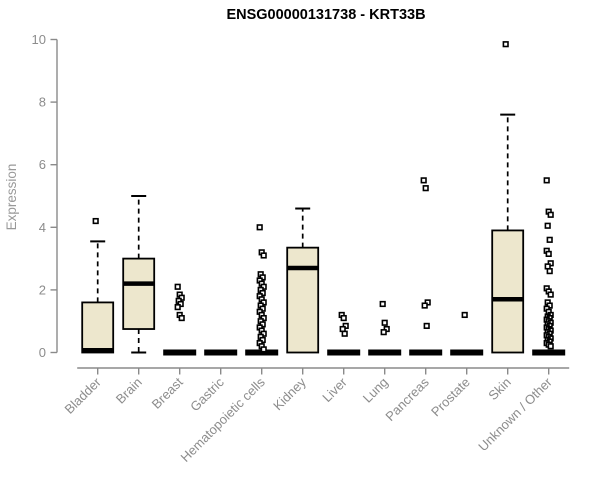 The width and height of the screenshot is (600, 500). I want to click on boxplot-kidney, so click(303, 280).